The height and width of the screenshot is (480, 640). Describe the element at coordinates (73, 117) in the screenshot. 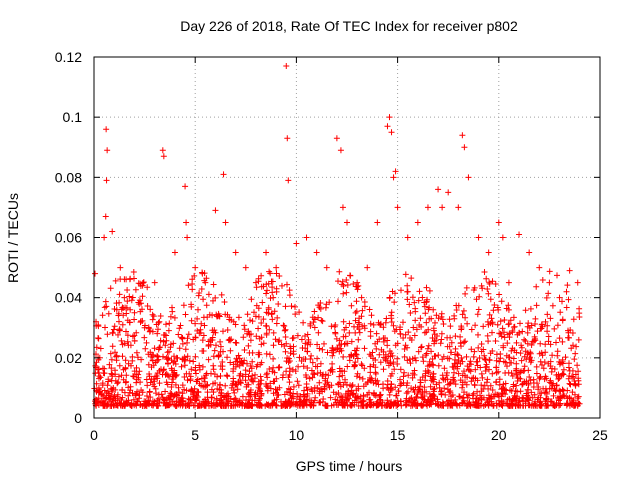

I see `y-tick-label: 0.1` at that location.